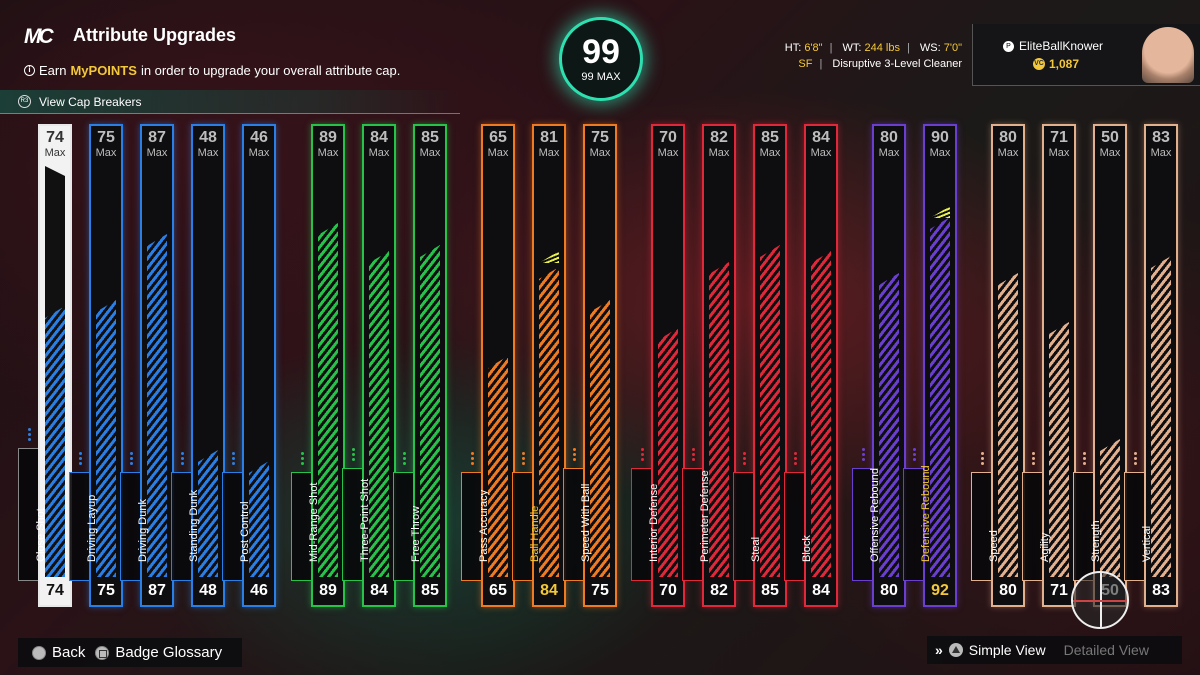 The height and width of the screenshot is (675, 1200). Describe the element at coordinates (157, 145) in the screenshot. I see `attribute-cap: 87 Max` at that location.